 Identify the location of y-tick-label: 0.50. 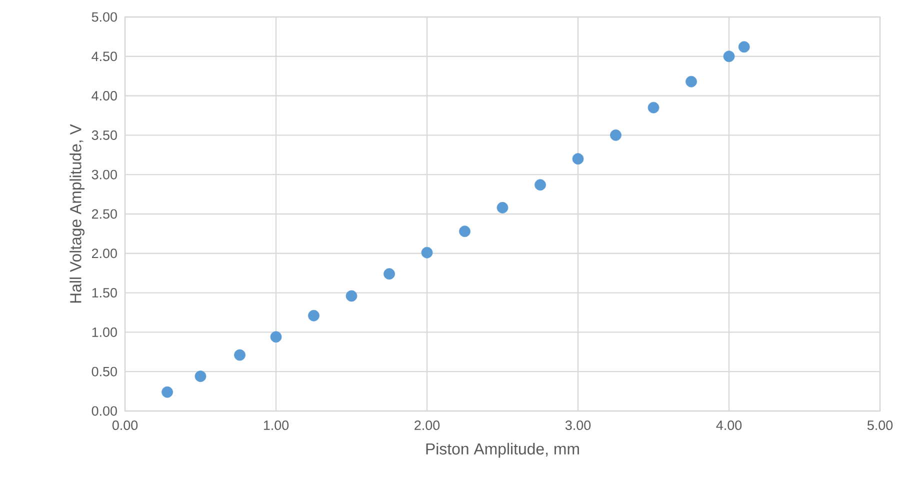
(104, 371).